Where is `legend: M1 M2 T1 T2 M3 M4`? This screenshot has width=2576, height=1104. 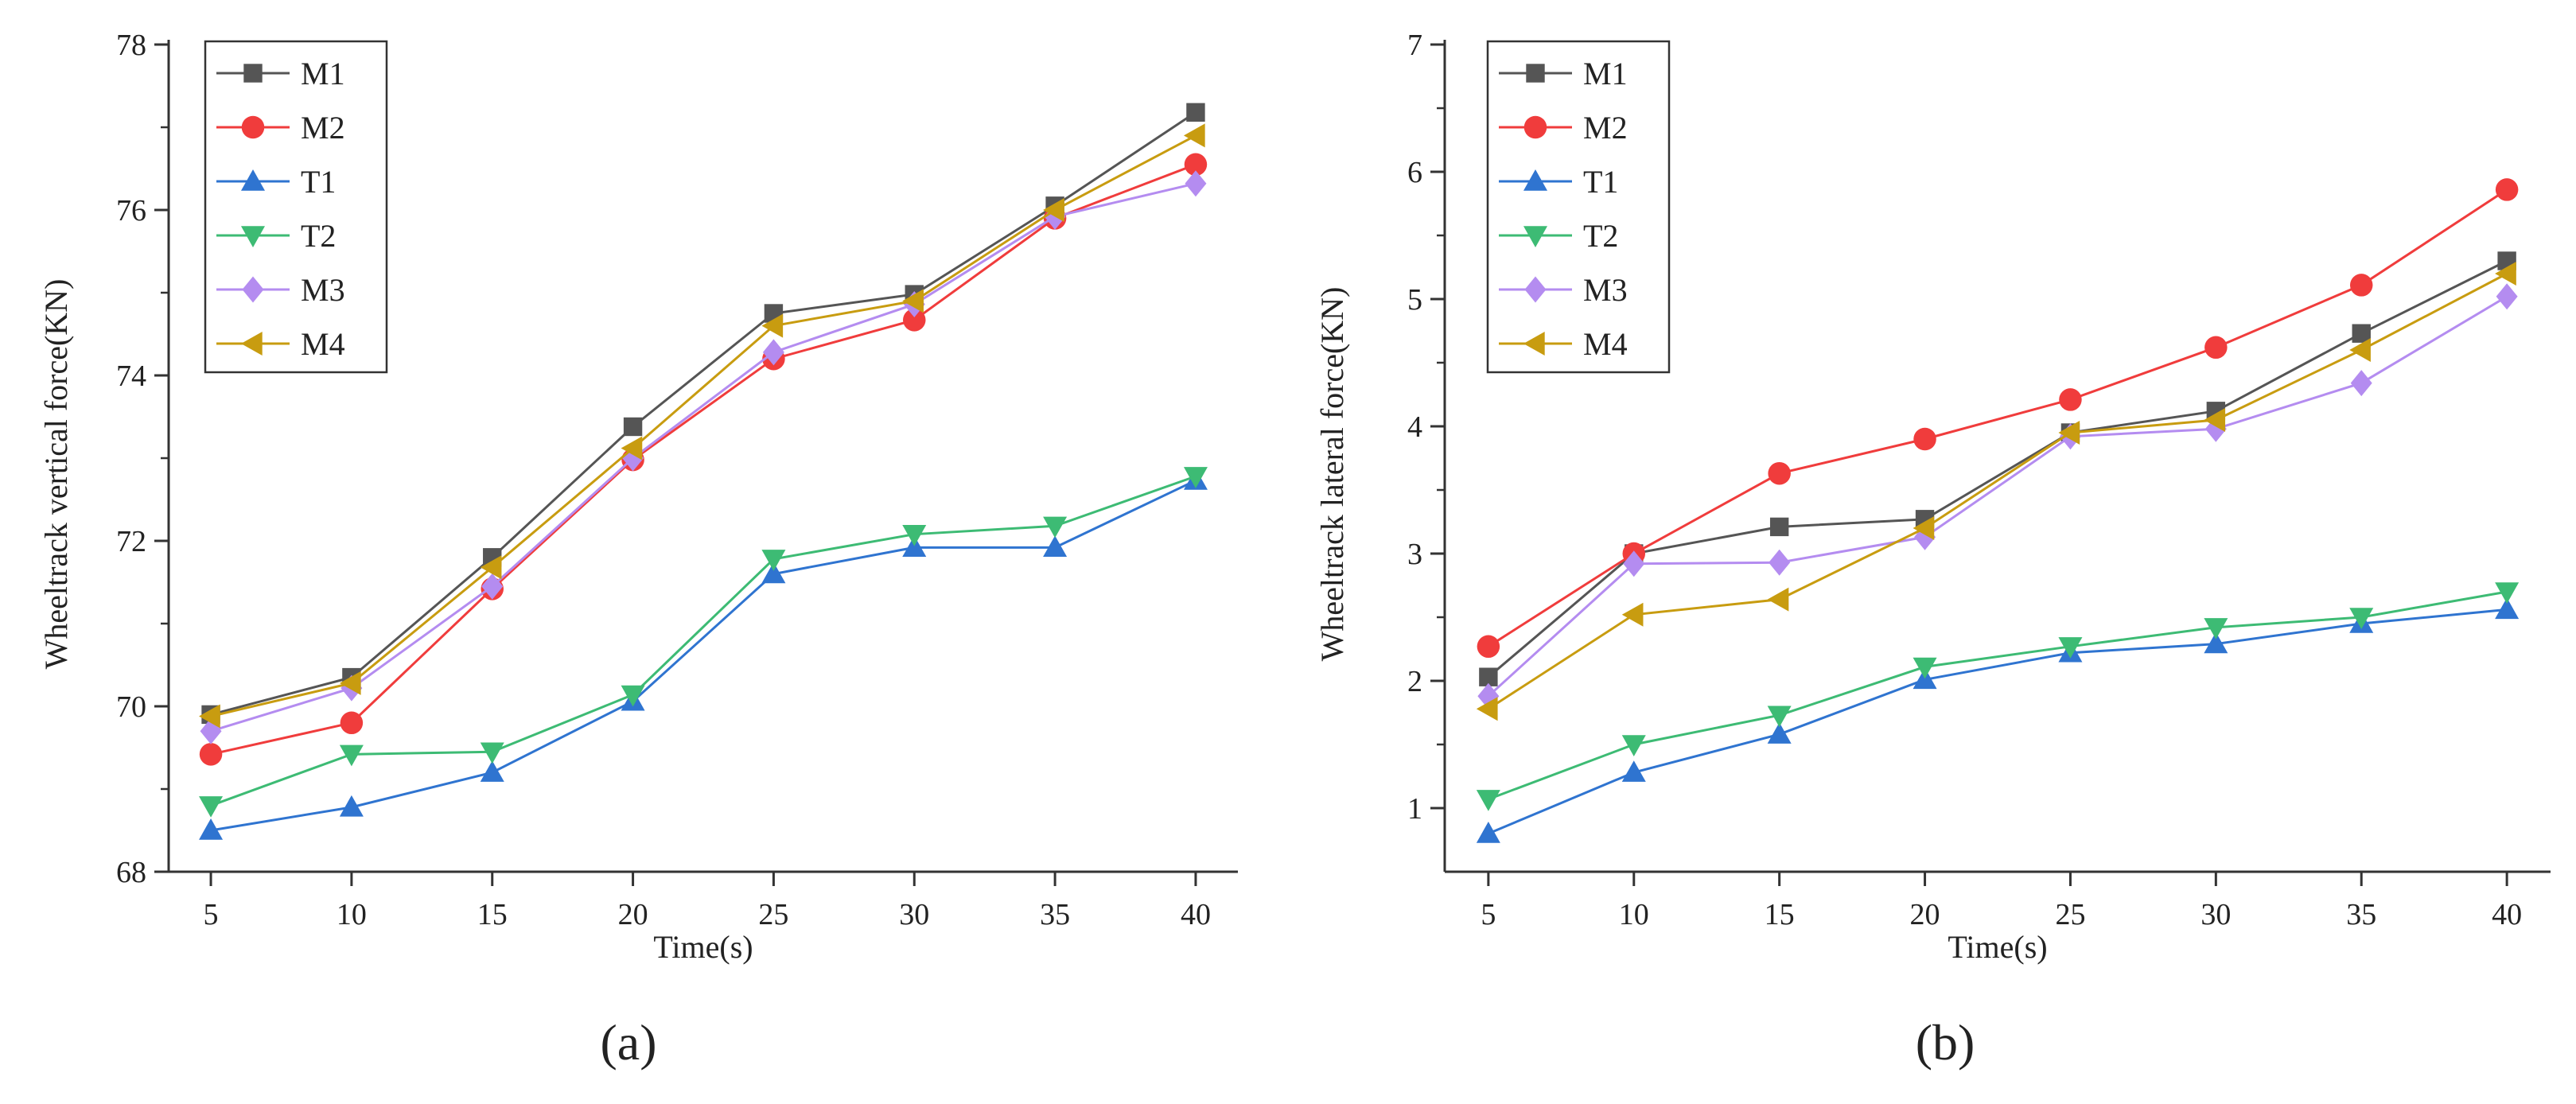
legend: M1 M2 T1 T2 M3 M4 is located at coordinates (1579, 207).